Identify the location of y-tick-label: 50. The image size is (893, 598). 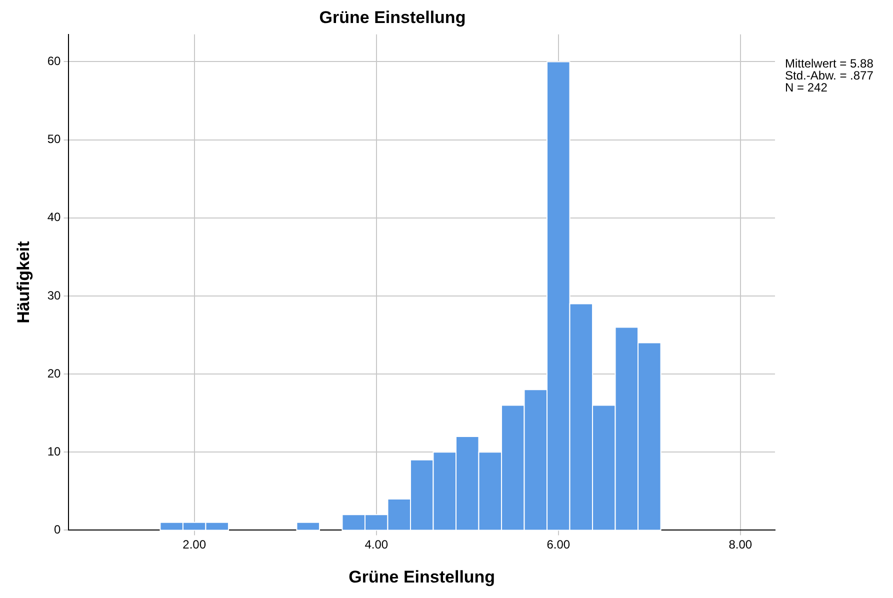
(54, 139).